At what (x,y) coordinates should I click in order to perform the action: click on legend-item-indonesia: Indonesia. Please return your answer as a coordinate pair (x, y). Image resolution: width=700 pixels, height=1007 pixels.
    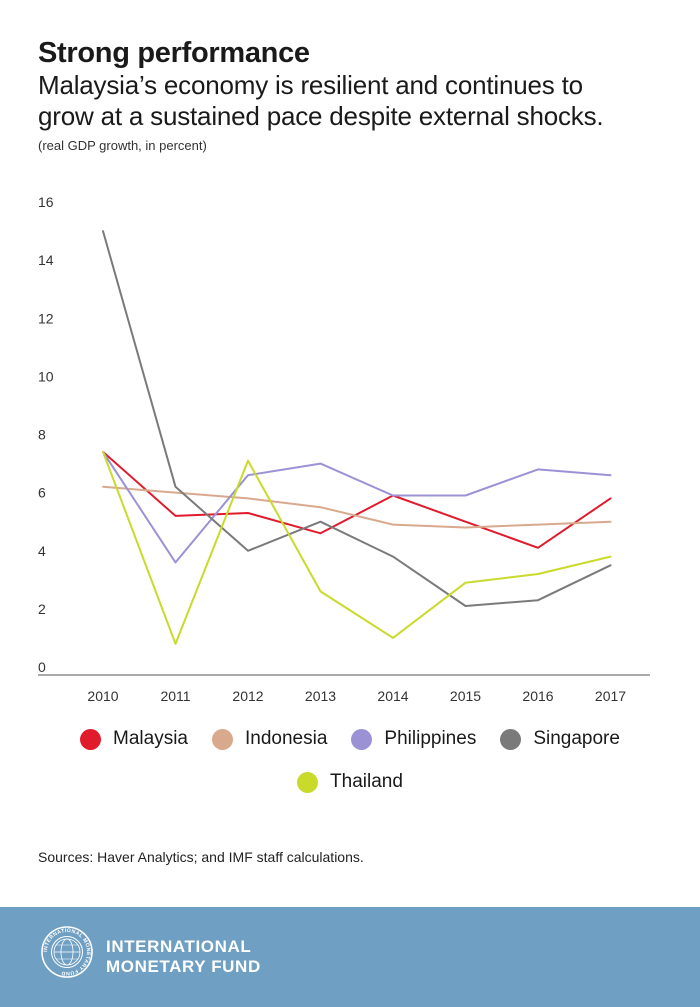
    Looking at the image, I should click on (269, 739).